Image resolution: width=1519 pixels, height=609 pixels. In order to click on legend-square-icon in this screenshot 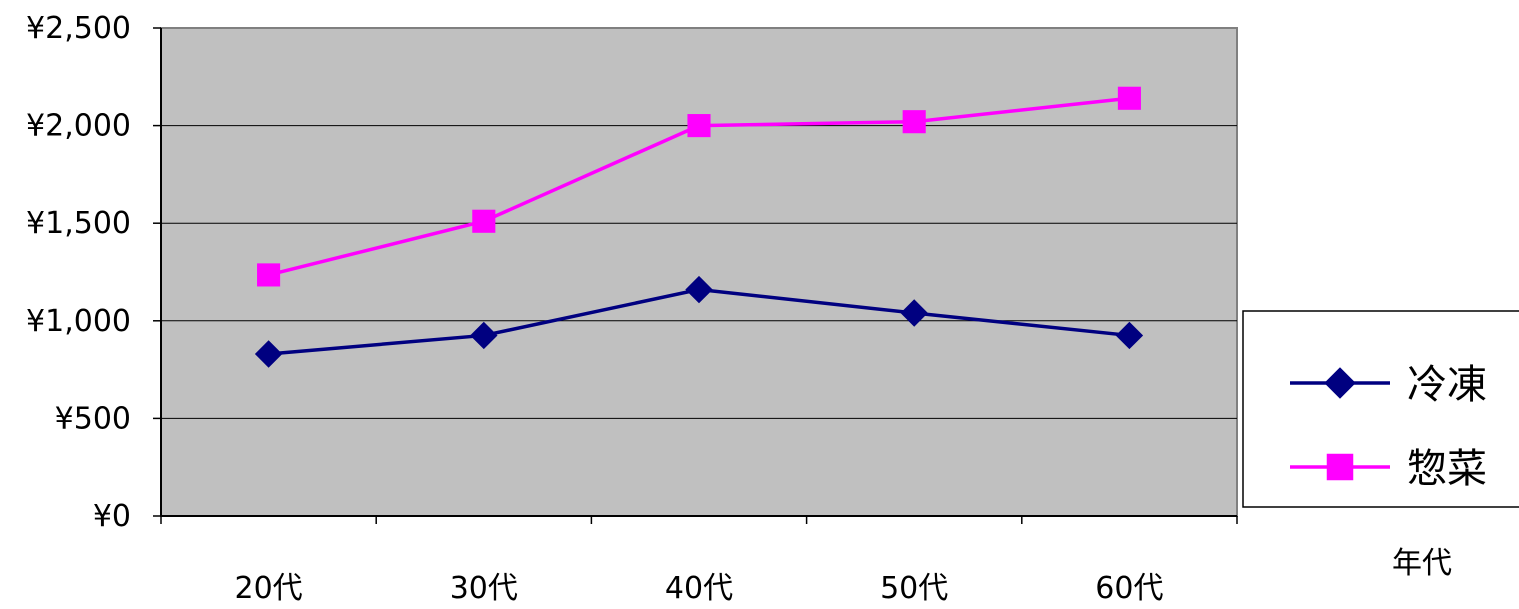, I will do `click(1340, 467)`.